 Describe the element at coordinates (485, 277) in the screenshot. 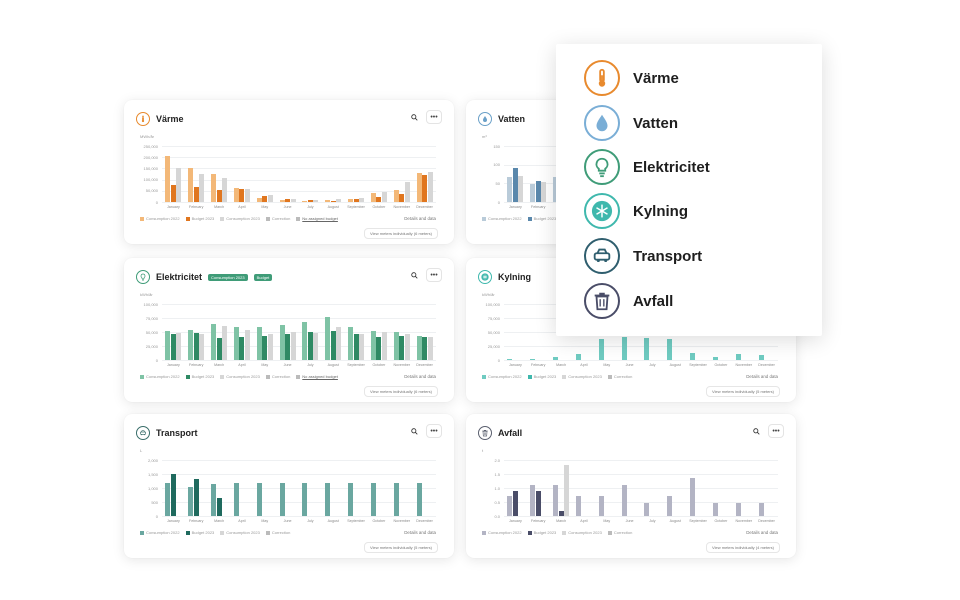

I see `snowflake-icon` at that location.